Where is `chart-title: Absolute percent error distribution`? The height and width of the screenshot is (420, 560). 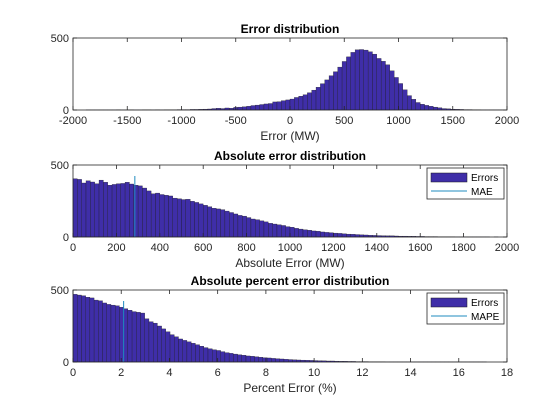
chart-title: Absolute percent error distribution is located at coordinates (290, 281).